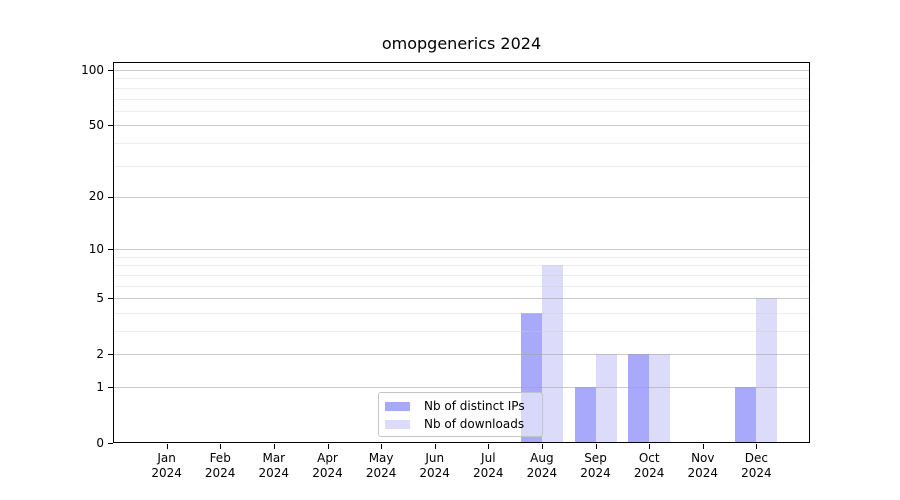  I want to click on legend-swatch-downloads, so click(397, 424).